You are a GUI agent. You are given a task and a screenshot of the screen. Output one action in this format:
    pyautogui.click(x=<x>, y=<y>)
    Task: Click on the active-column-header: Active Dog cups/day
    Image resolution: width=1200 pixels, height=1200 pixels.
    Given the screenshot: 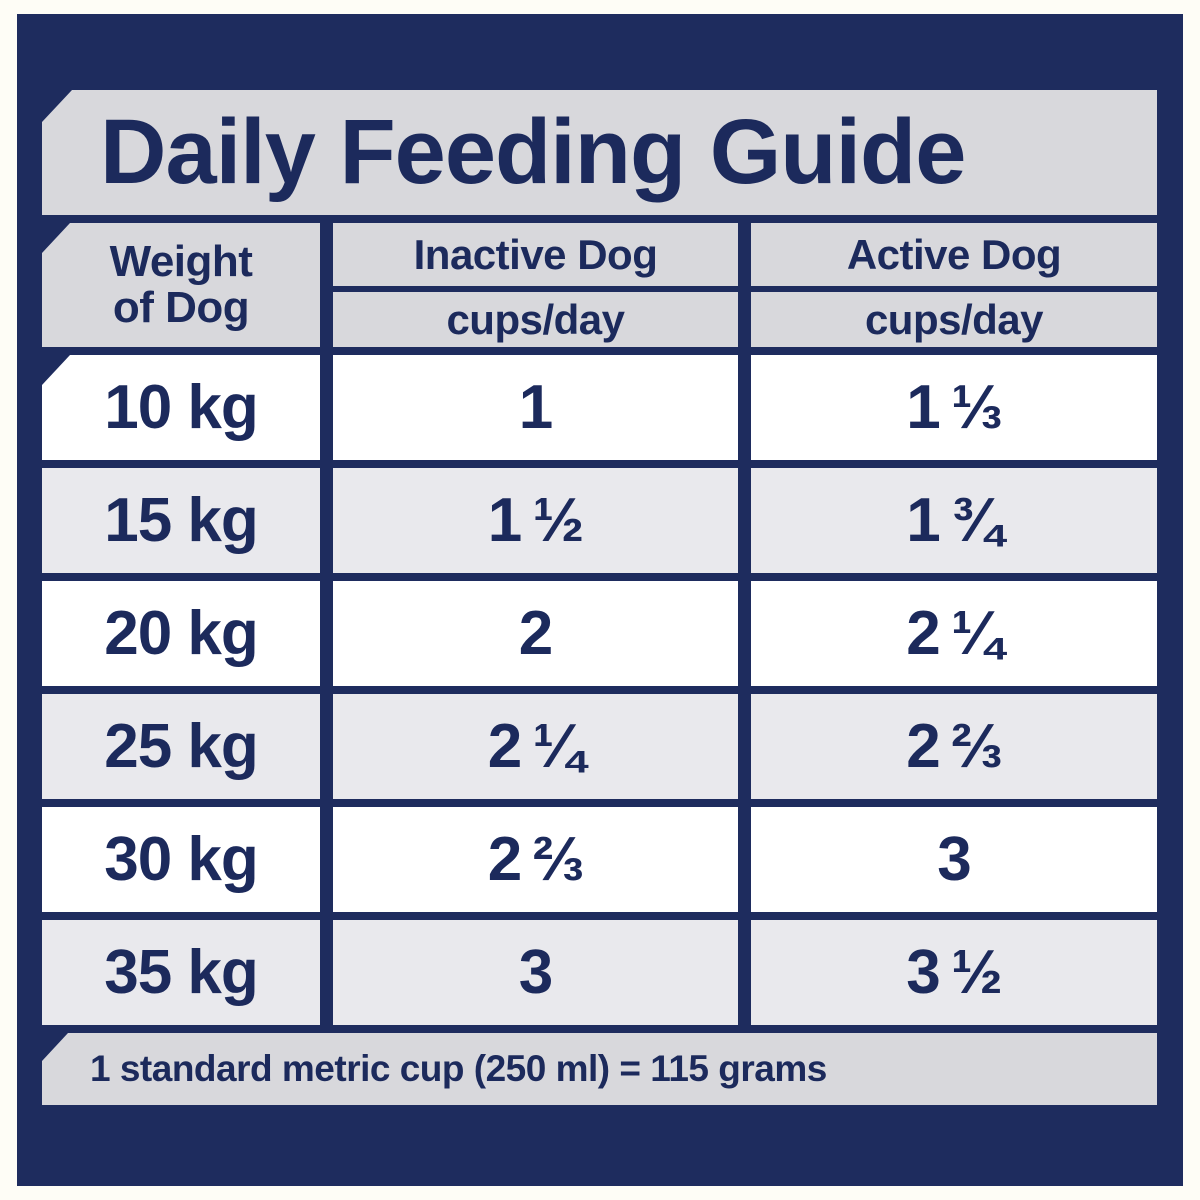 What is the action you would take?
    pyautogui.click(x=954, y=285)
    